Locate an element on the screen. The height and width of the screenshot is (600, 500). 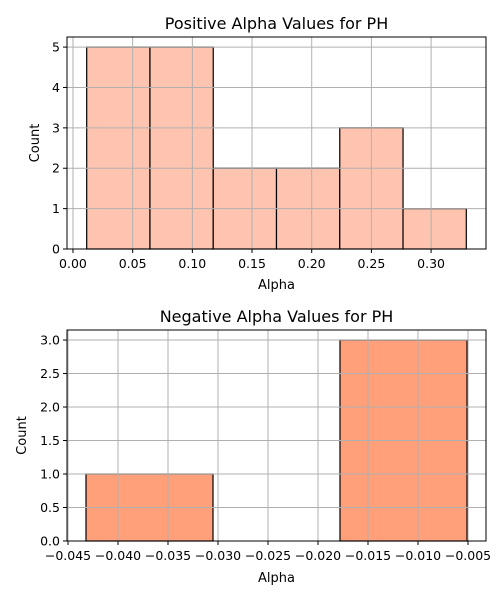
x-tick-label: −0.005 is located at coordinates (468, 555).